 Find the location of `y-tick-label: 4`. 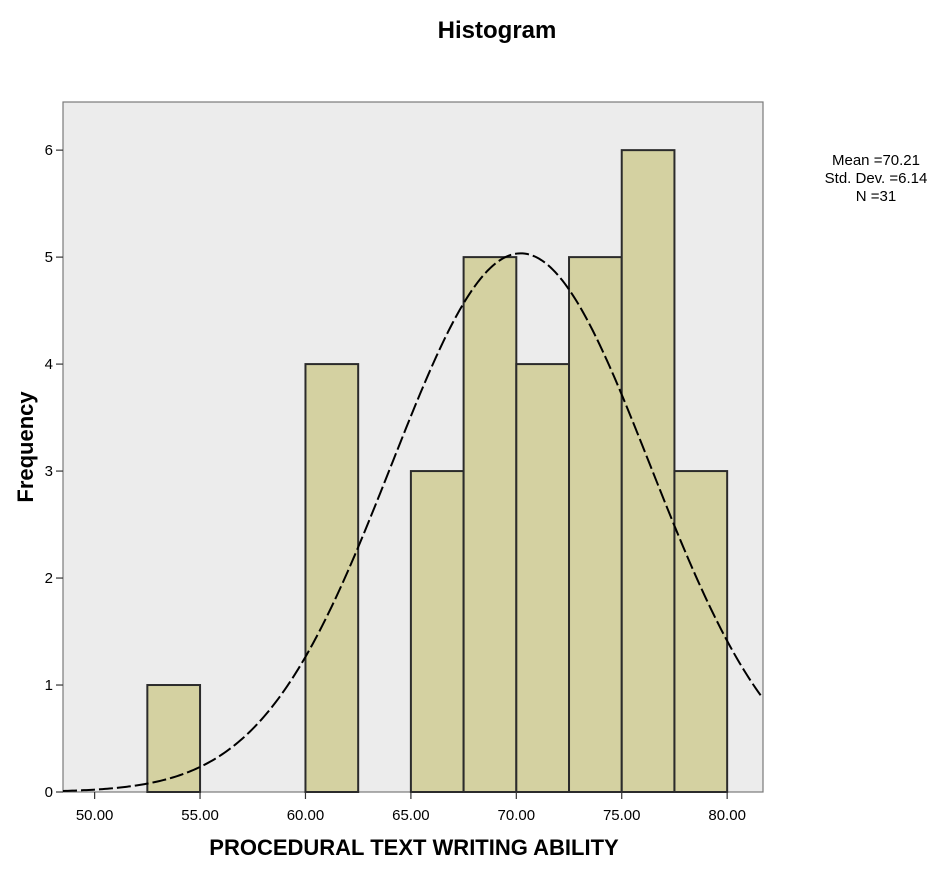

y-tick-label: 4 is located at coordinates (49, 364).